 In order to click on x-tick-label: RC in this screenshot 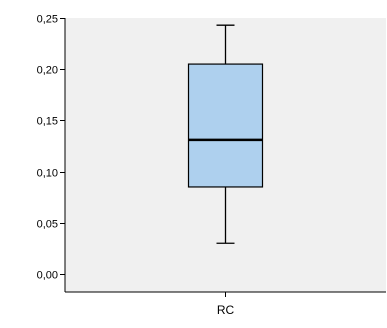, I will do `click(226, 310)`.